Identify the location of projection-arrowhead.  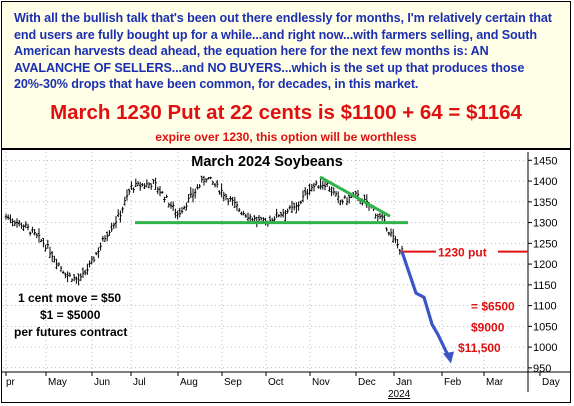
(448, 357).